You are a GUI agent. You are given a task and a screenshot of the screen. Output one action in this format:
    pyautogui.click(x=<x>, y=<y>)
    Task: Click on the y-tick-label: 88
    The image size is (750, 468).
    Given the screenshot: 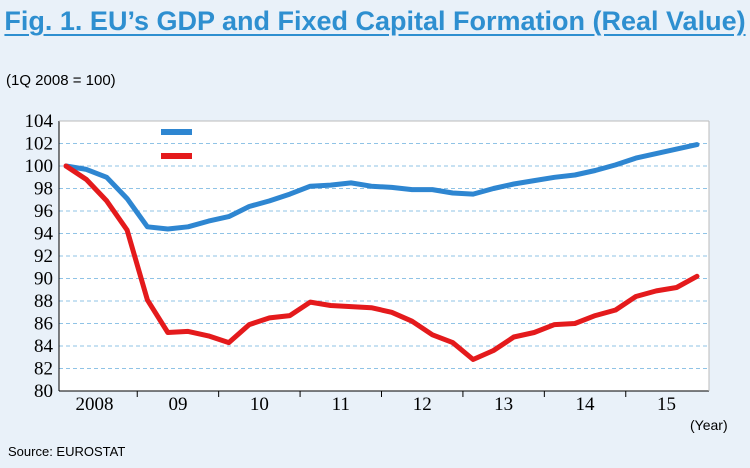 What is the action you would take?
    pyautogui.click(x=43, y=301)
    